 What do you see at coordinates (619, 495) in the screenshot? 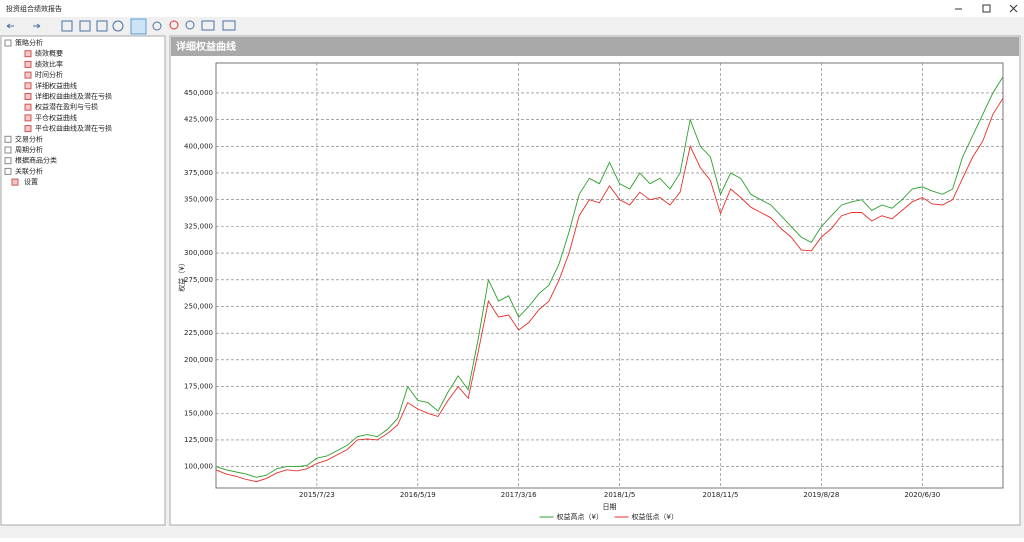
I see `x-tick-label: 2018/1/5` at bounding box center [619, 495].